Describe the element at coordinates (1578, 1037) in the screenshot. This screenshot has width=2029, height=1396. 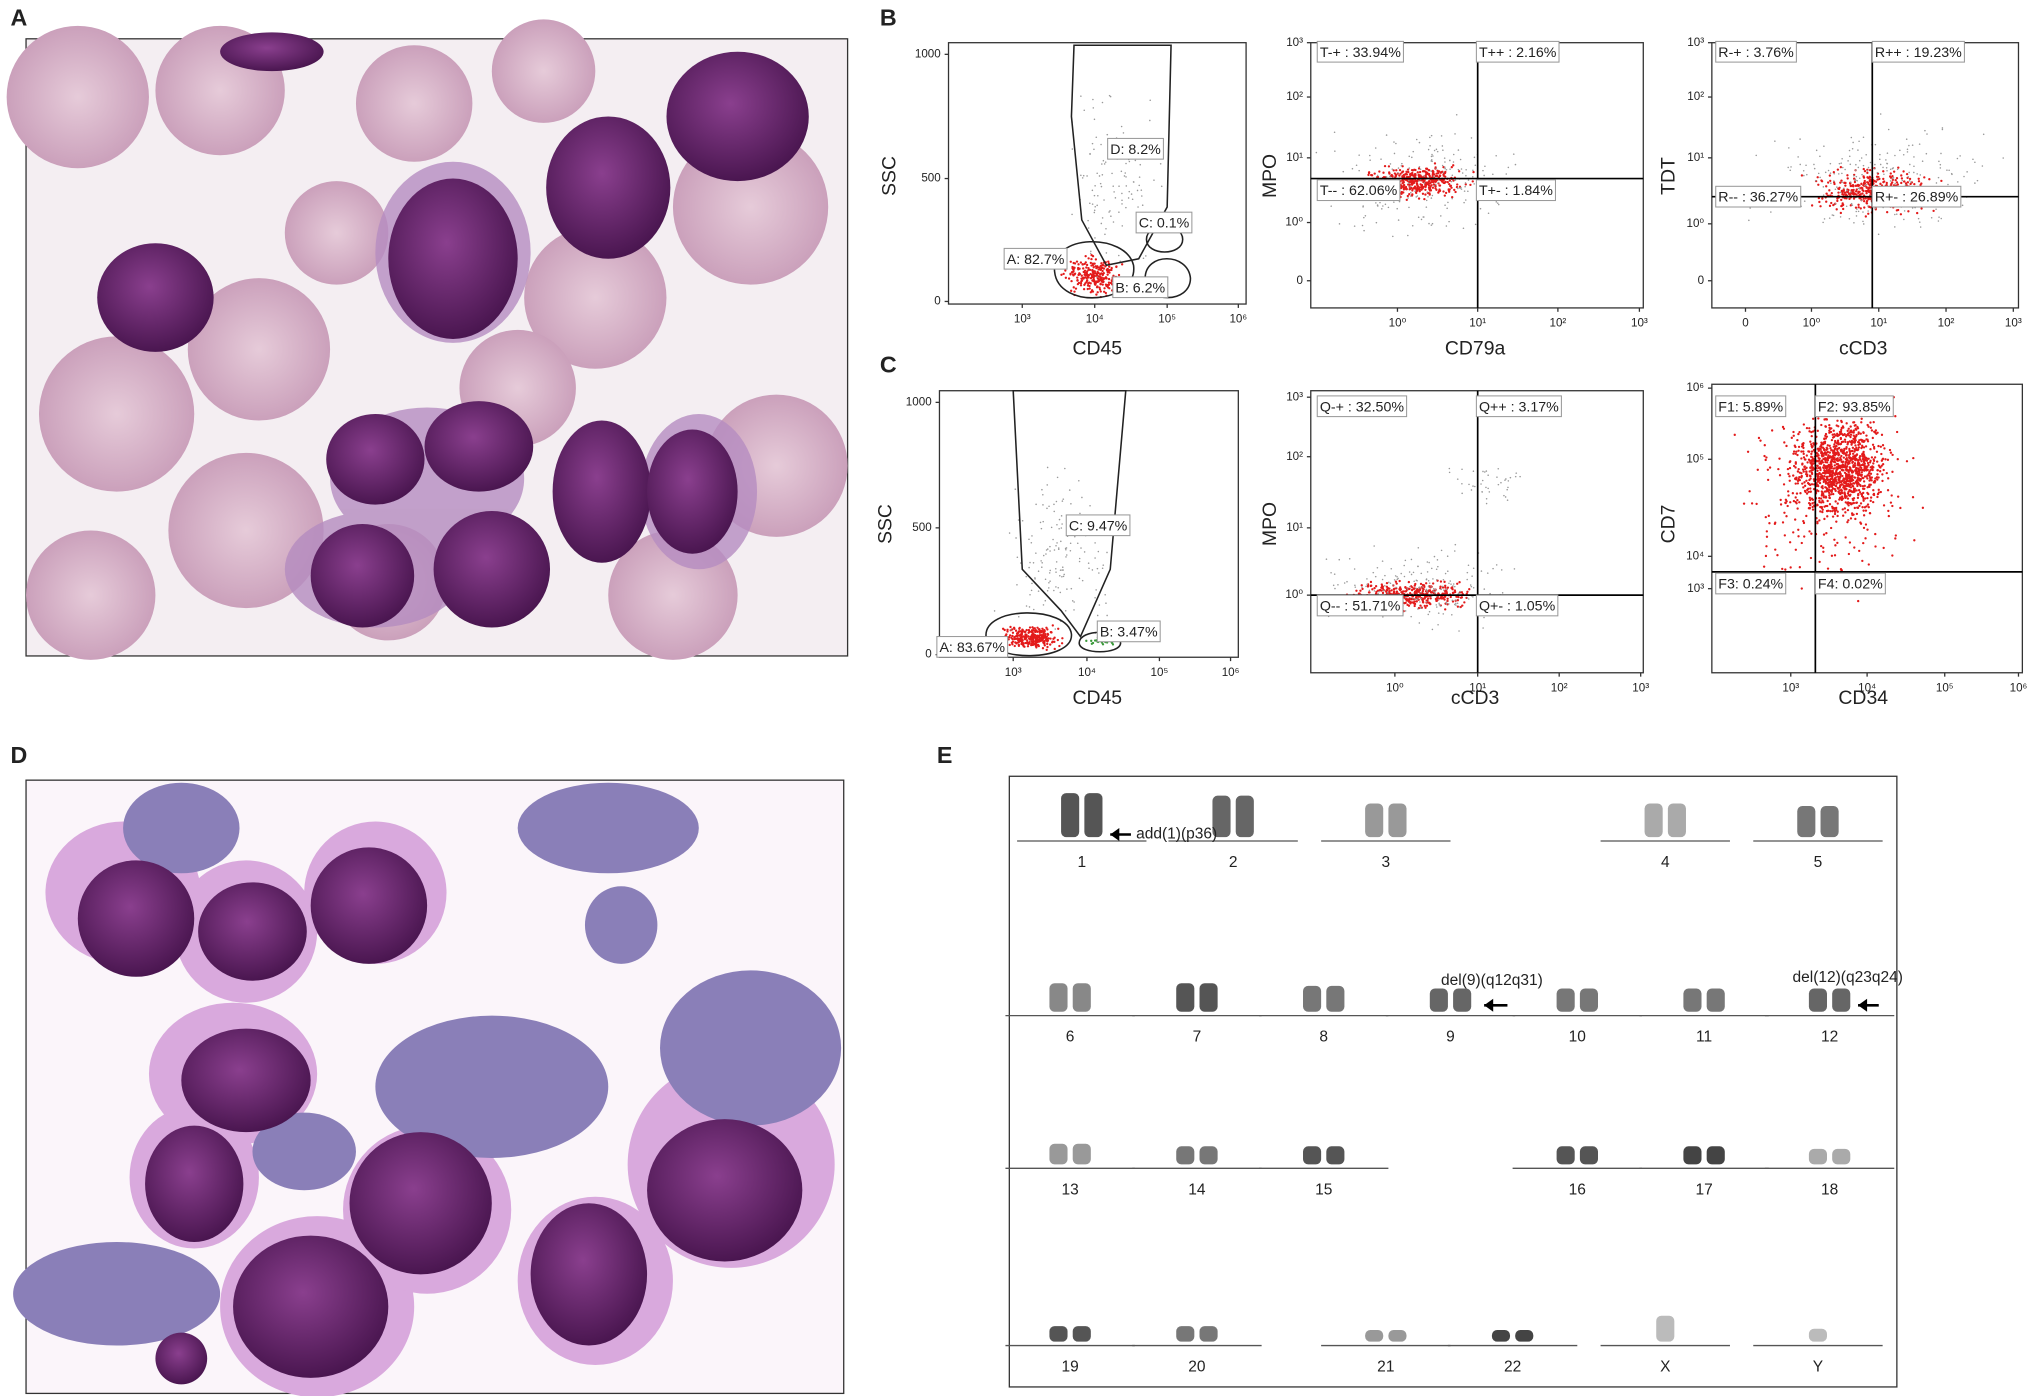
I see `chromosome-label: 10` at that location.